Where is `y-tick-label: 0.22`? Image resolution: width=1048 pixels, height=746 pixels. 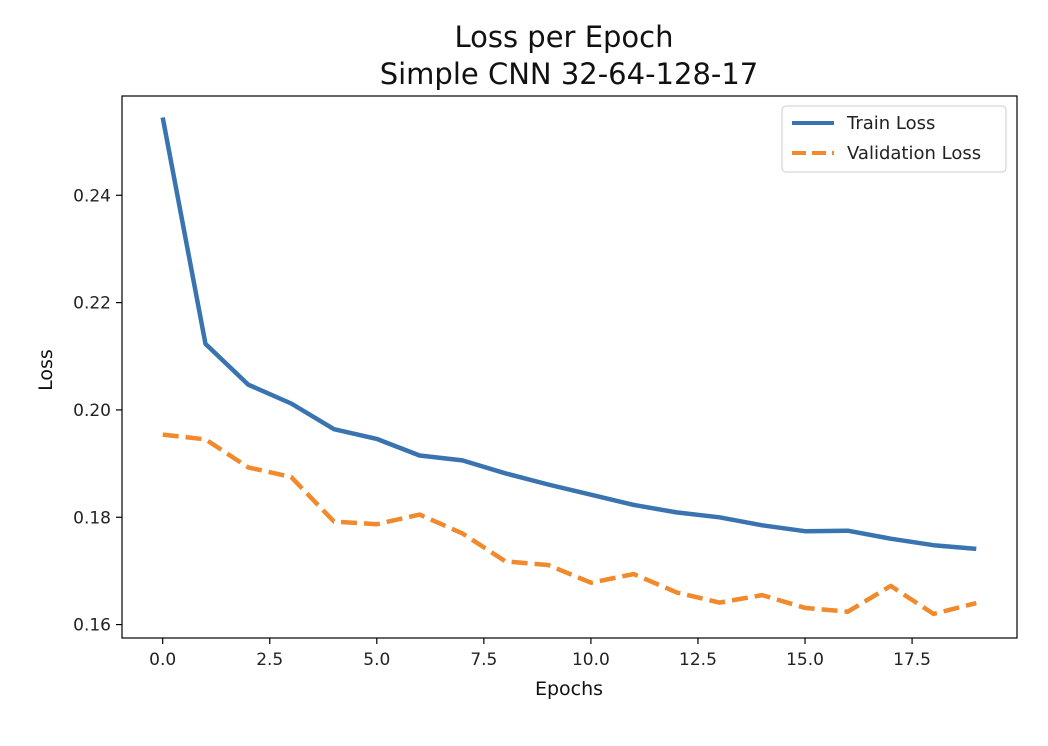
y-tick-label: 0.22 is located at coordinates (92, 304).